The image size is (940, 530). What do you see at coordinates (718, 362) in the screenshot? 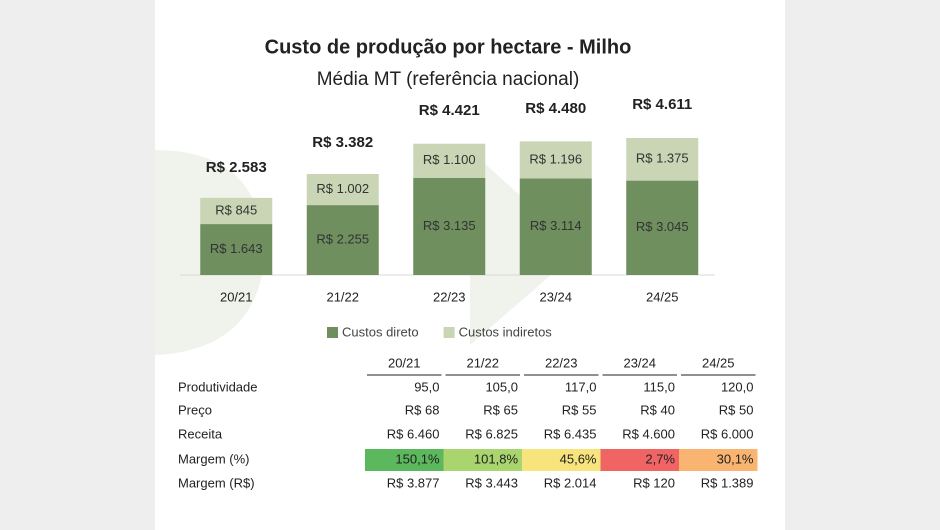
I see `table-header: 24/25` at bounding box center [718, 362].